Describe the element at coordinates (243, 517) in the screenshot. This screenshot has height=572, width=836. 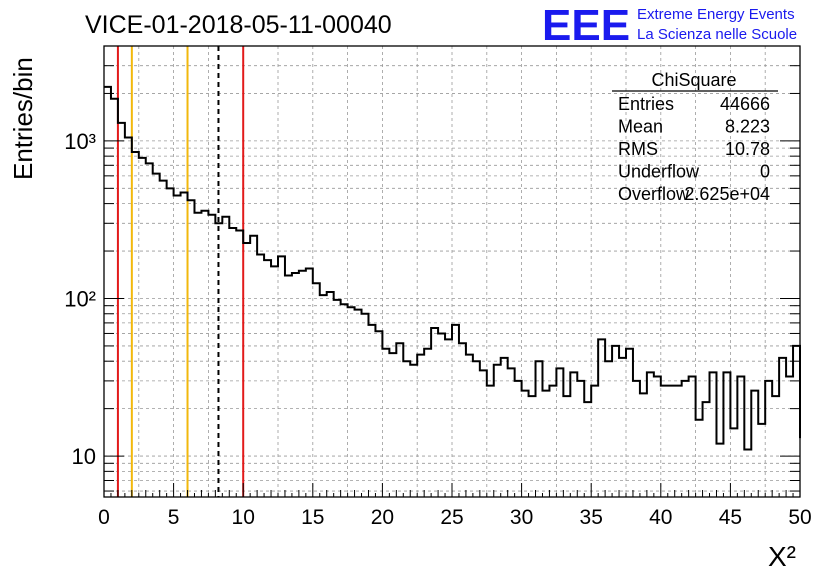
I see `x-tick-label: 10` at that location.